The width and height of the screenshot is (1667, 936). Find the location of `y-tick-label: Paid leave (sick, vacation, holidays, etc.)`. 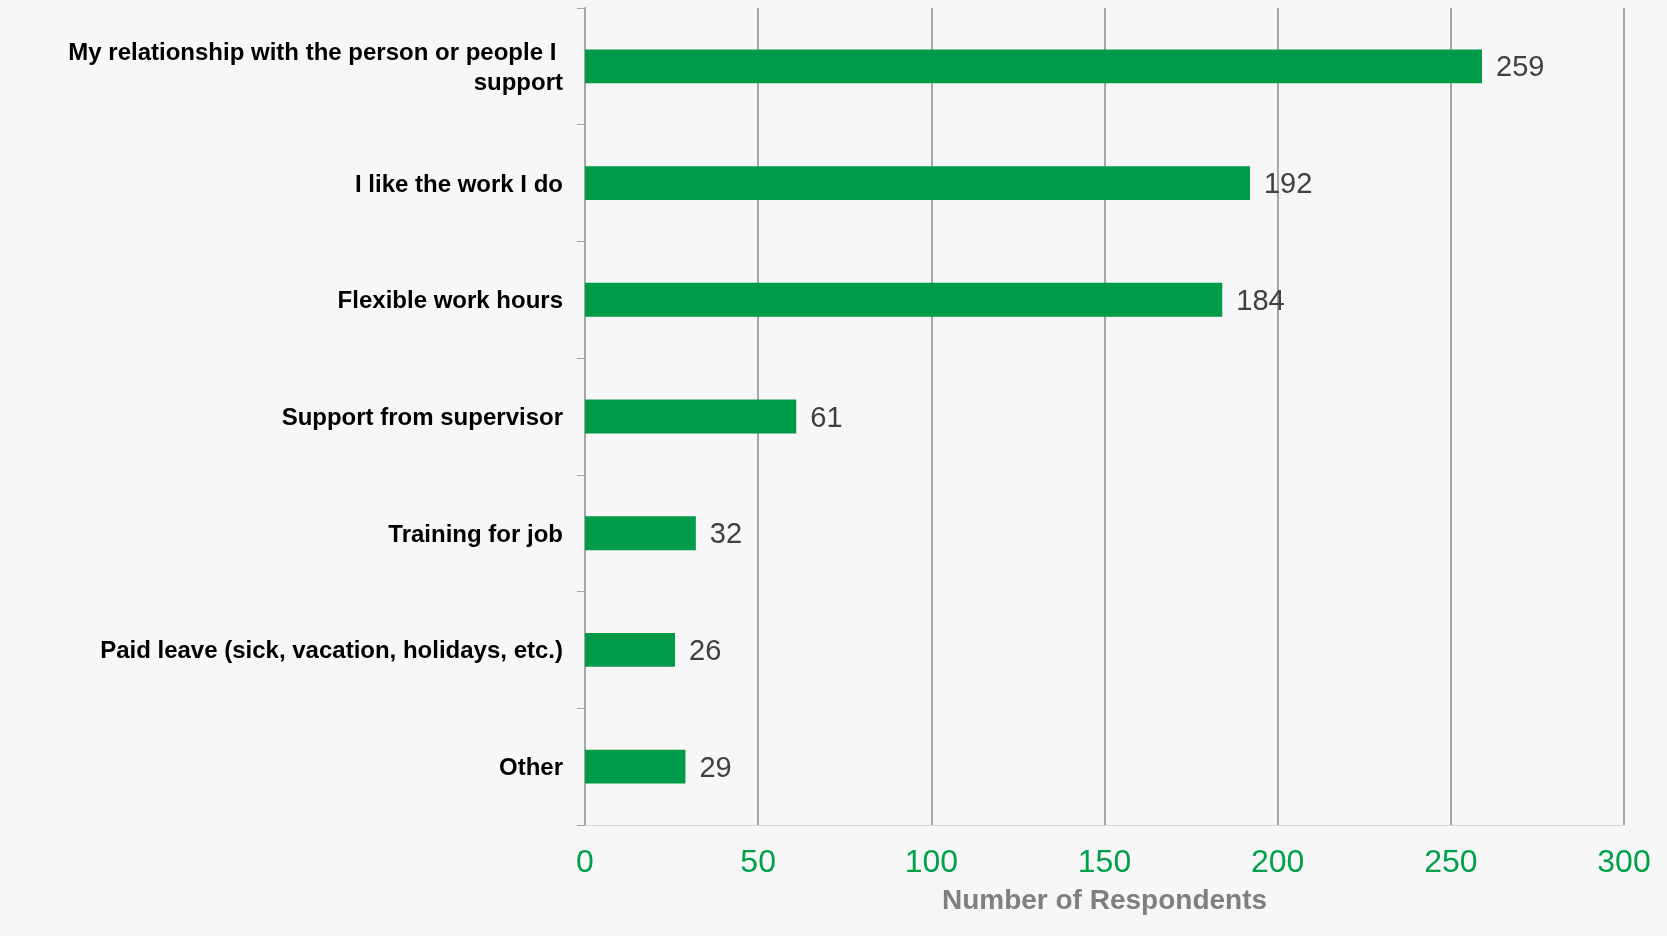

y-tick-label: Paid leave (sick, vacation, holidays, etc.) is located at coordinates (331, 650).